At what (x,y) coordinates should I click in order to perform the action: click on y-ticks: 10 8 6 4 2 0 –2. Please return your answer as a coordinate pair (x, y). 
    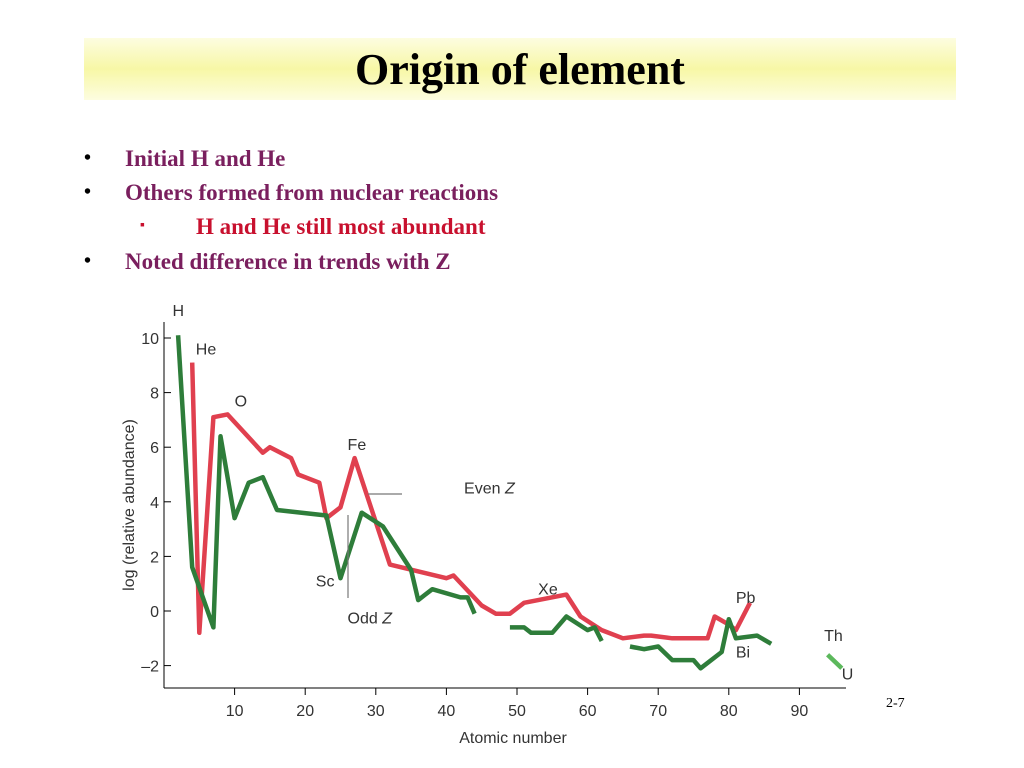
    Looking at the image, I should click on (156, 503).